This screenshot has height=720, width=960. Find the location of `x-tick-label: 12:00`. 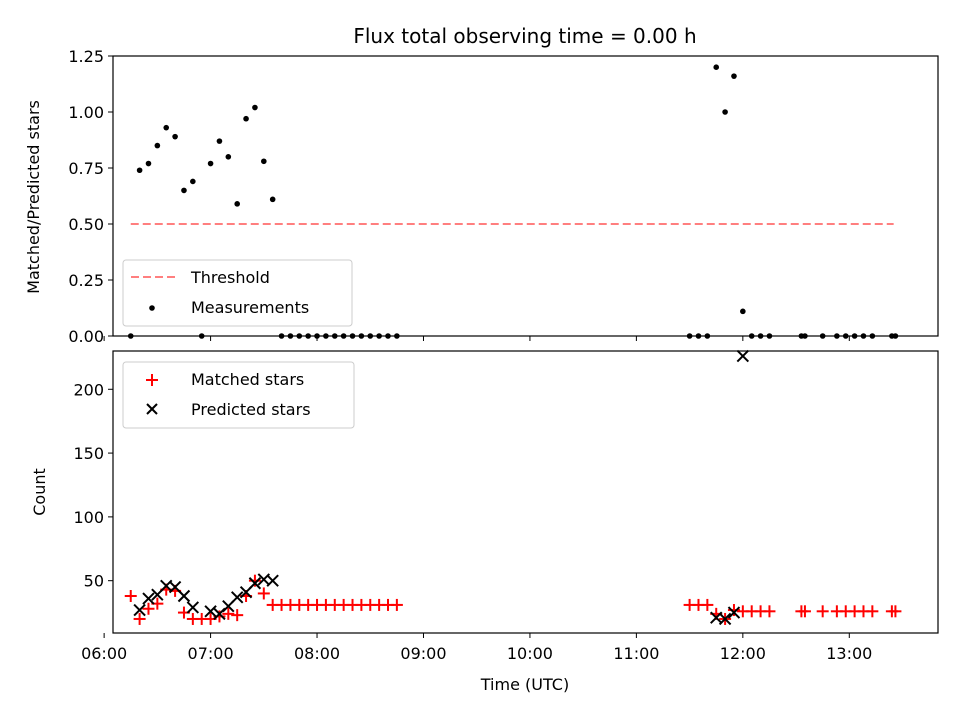

x-tick-label: 12:00 is located at coordinates (743, 653).